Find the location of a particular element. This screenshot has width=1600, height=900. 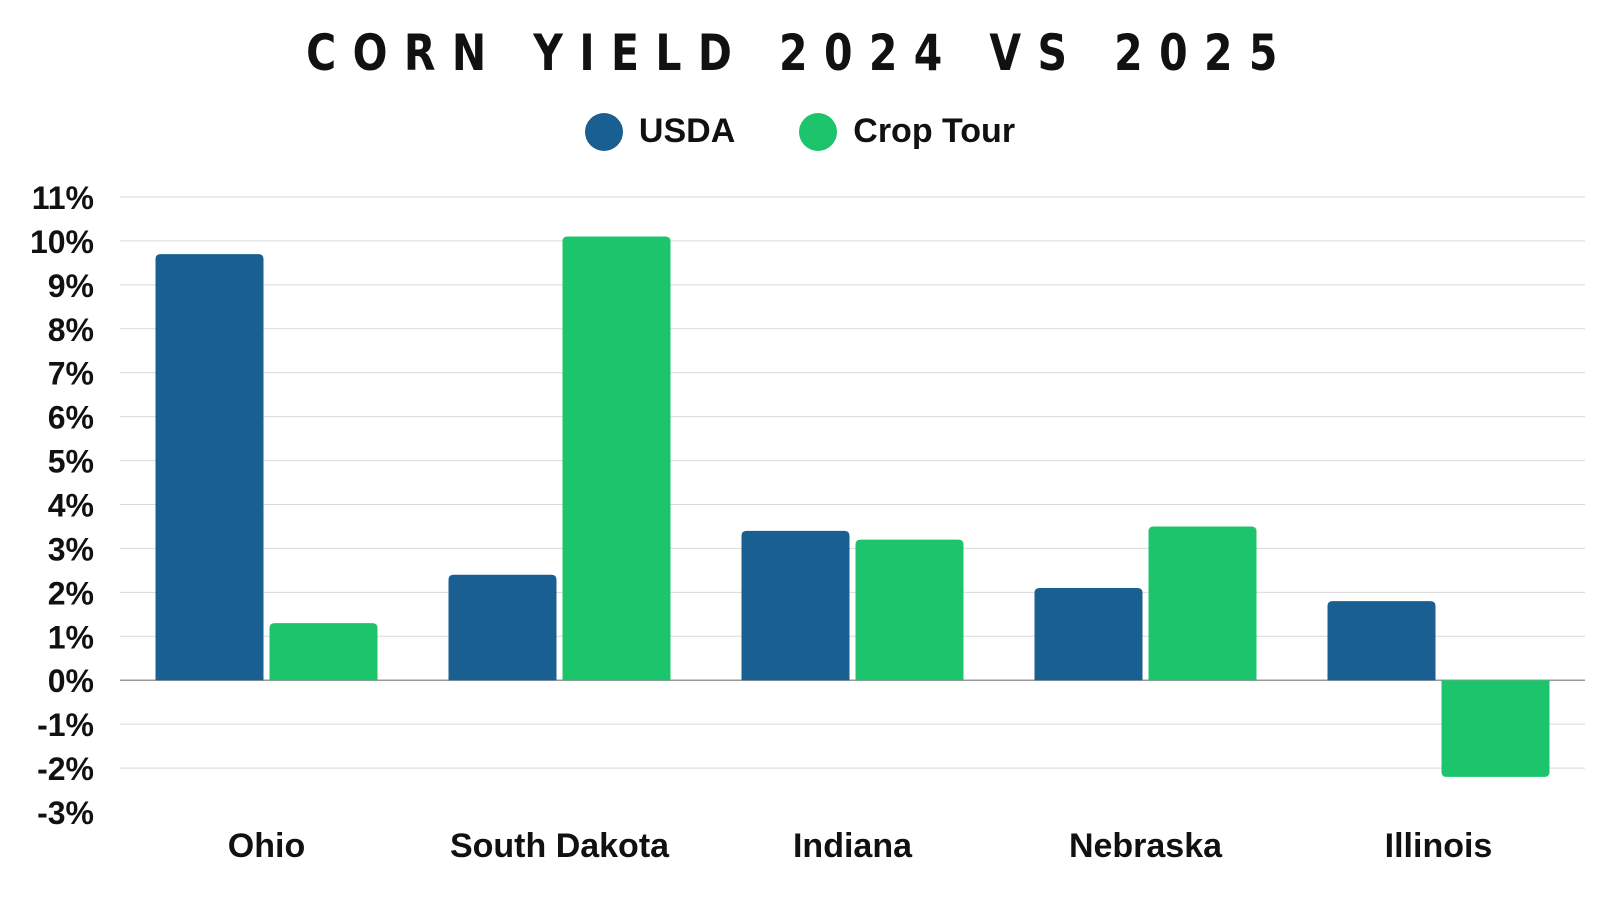

y-tick-label: 11% is located at coordinates (63, 198).